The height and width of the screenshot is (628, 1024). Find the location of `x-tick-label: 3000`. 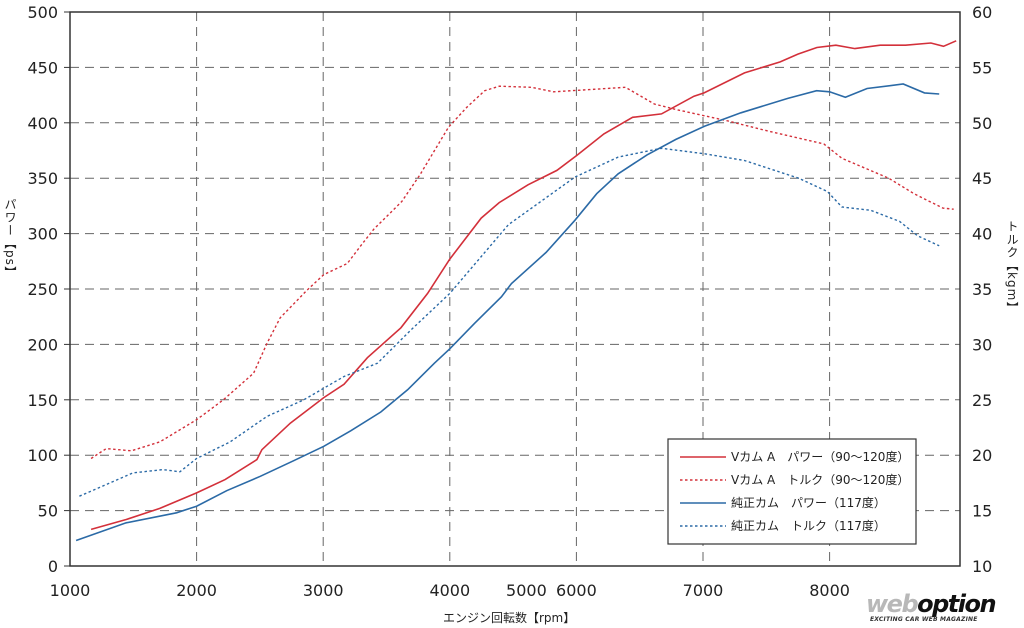

x-tick-label: 3000 is located at coordinates (323, 590).